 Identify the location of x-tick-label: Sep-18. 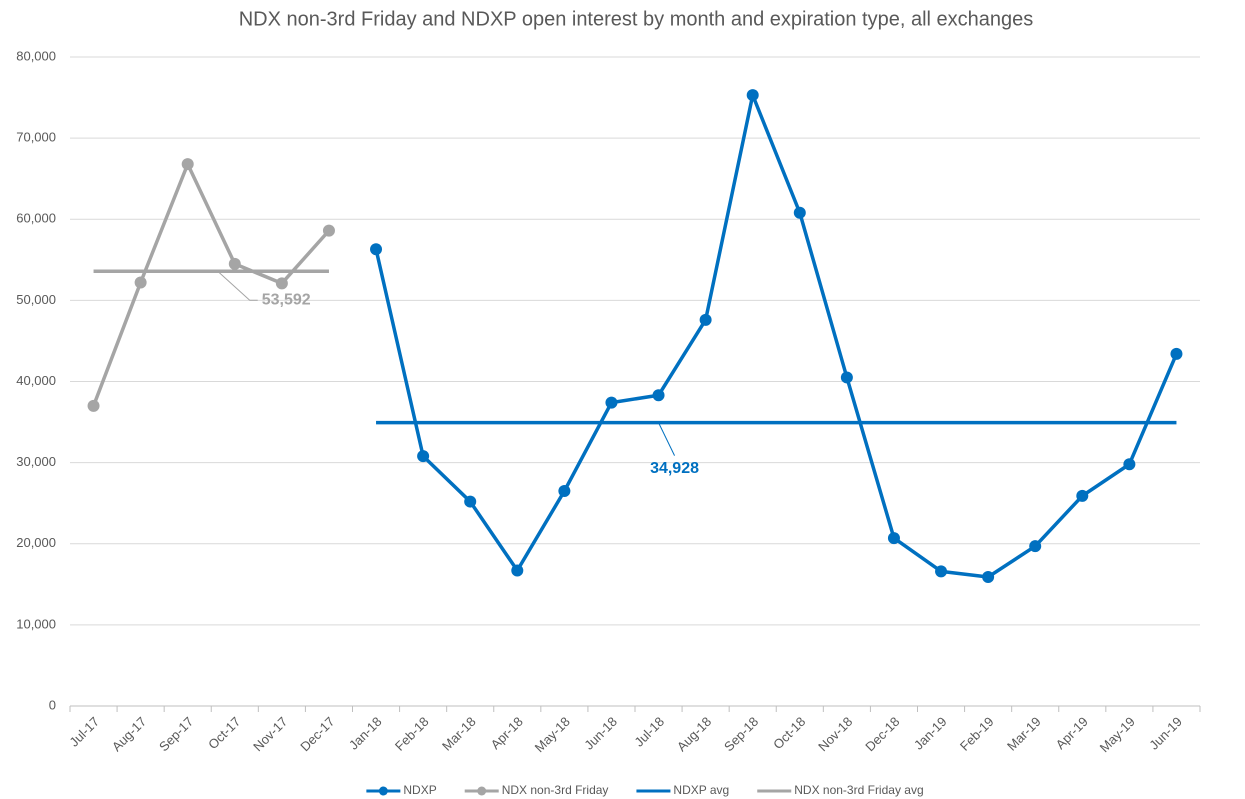
(741, 734).